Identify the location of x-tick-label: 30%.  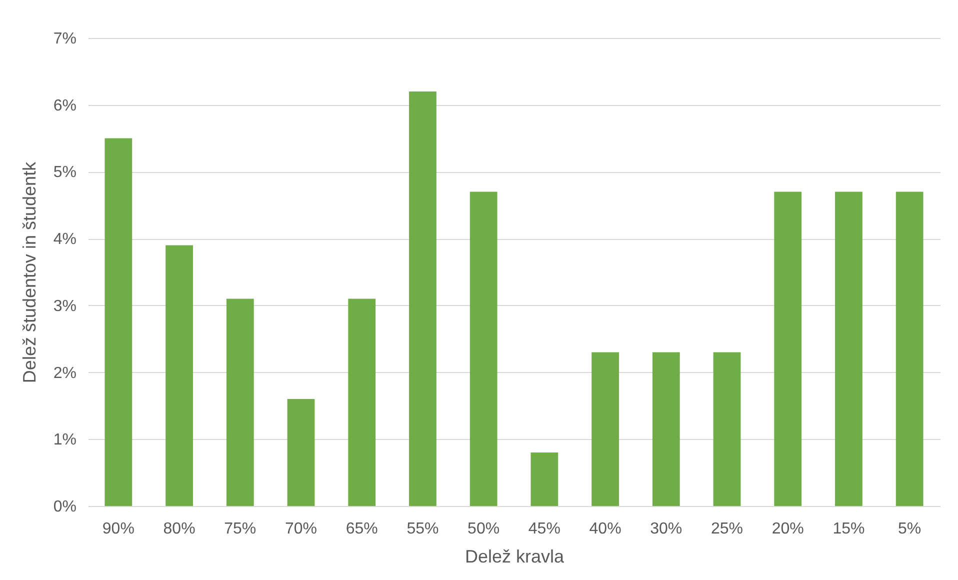
(666, 529).